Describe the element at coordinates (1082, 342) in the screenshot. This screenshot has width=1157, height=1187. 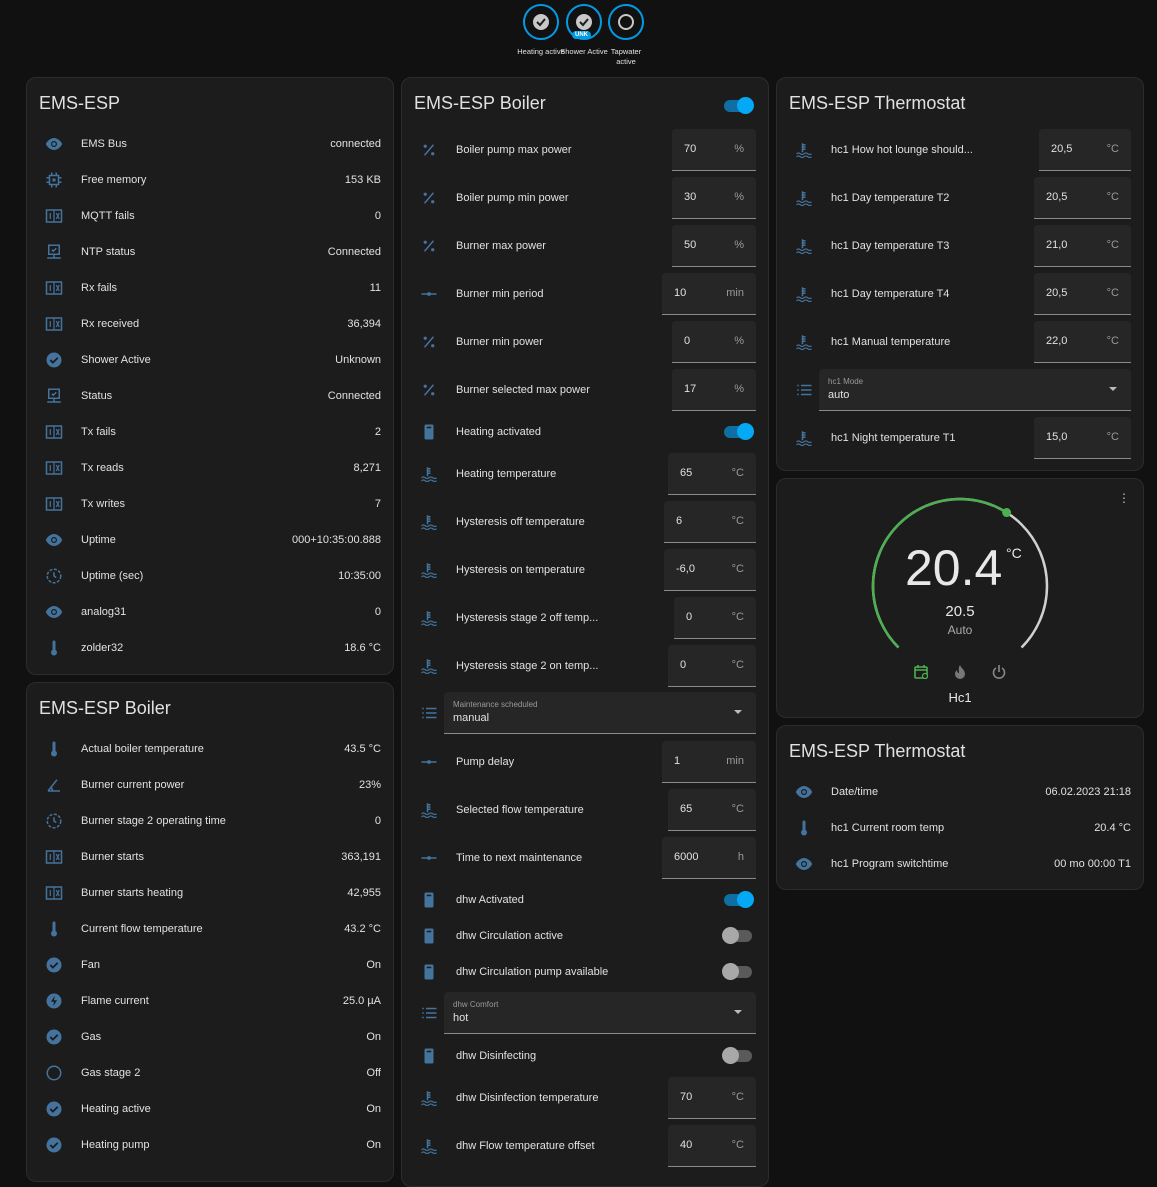
I see `number-input-hc1-manual-temperature: 22,0 °C` at that location.